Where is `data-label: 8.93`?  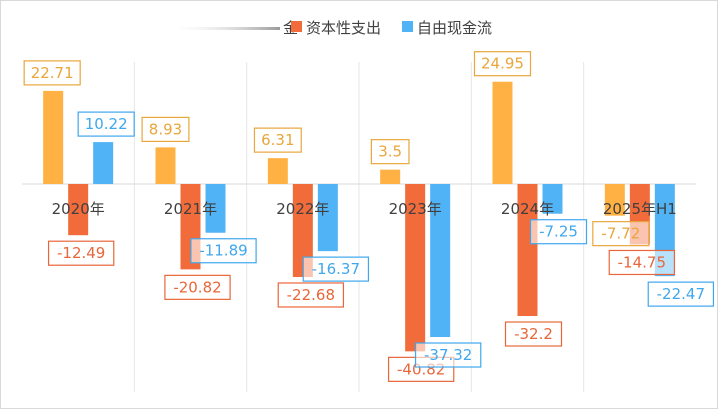
data-label: 8.93 is located at coordinates (165, 129).